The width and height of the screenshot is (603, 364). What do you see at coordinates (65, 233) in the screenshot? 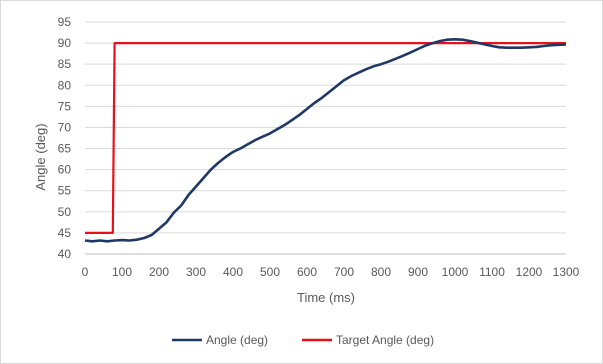
I see `y-tick-label: 45` at bounding box center [65, 233].